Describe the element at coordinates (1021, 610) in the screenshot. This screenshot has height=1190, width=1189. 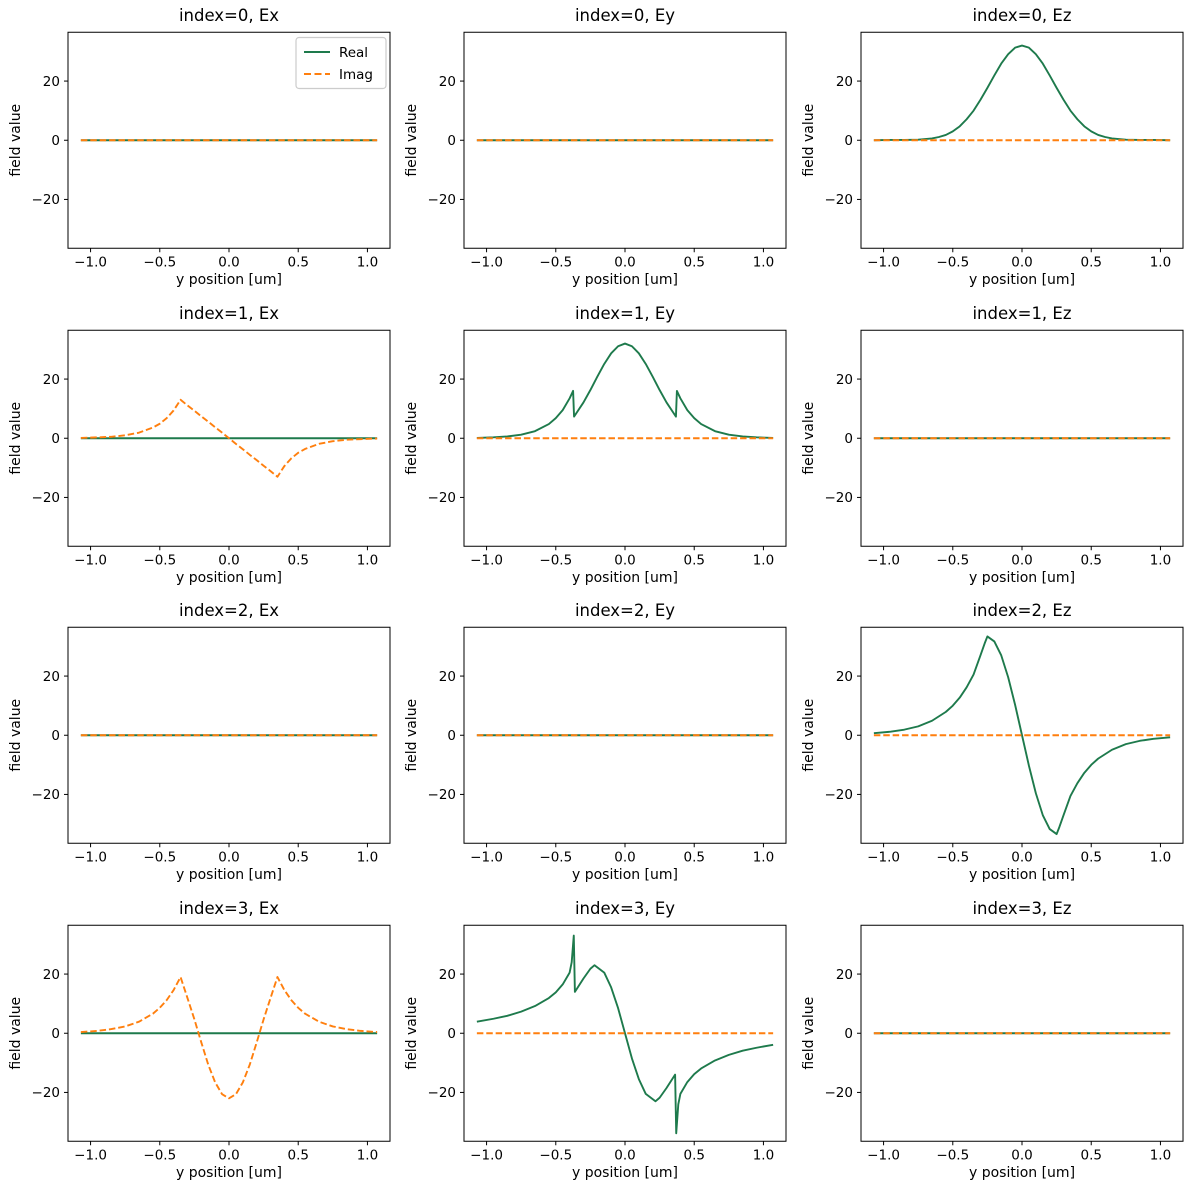
I see `subplot-title: index=2, Ez` at that location.